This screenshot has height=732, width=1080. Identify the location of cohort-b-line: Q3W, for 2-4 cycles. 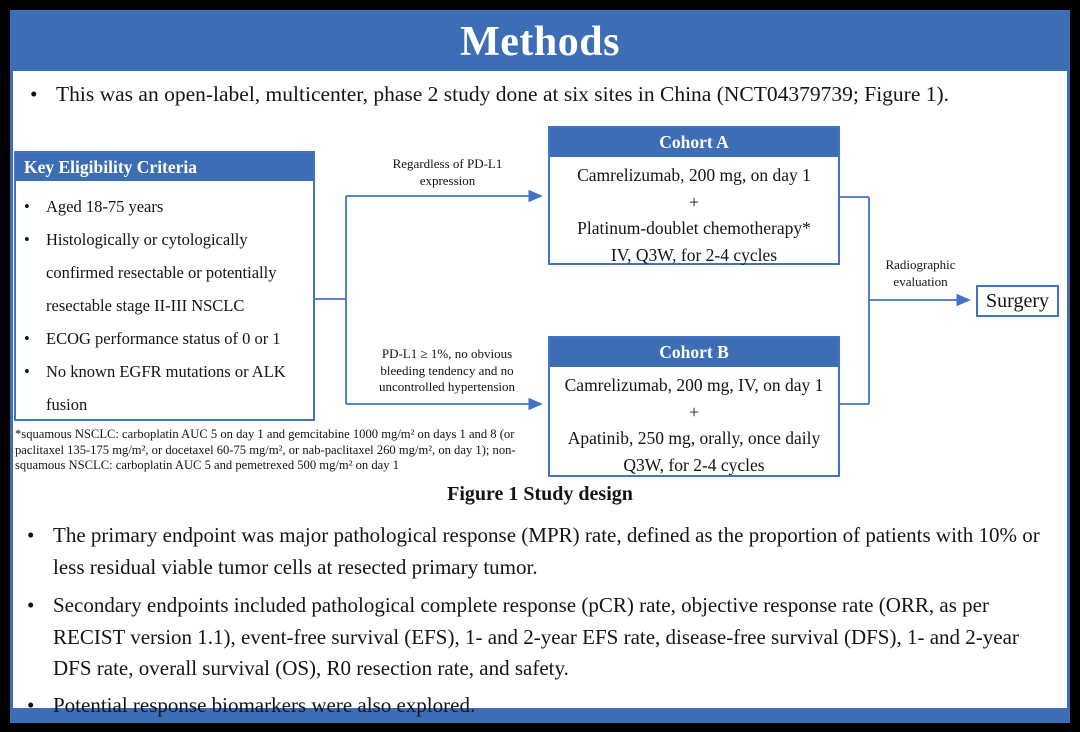
(694, 464).